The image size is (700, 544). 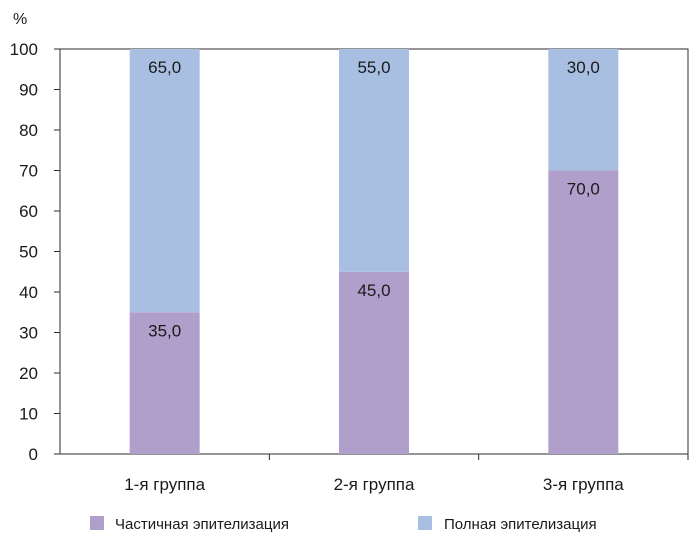 What do you see at coordinates (28, 292) in the screenshot?
I see `y-tick-label: 40` at bounding box center [28, 292].